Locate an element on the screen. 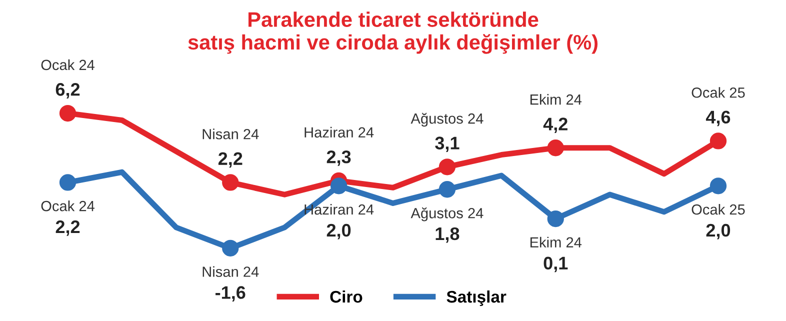 The width and height of the screenshot is (786, 321). chart-title: Parakende ticaret sektöründe satış hacmi ve ciroda aylık değişimler (%) is located at coordinates (393, 33).